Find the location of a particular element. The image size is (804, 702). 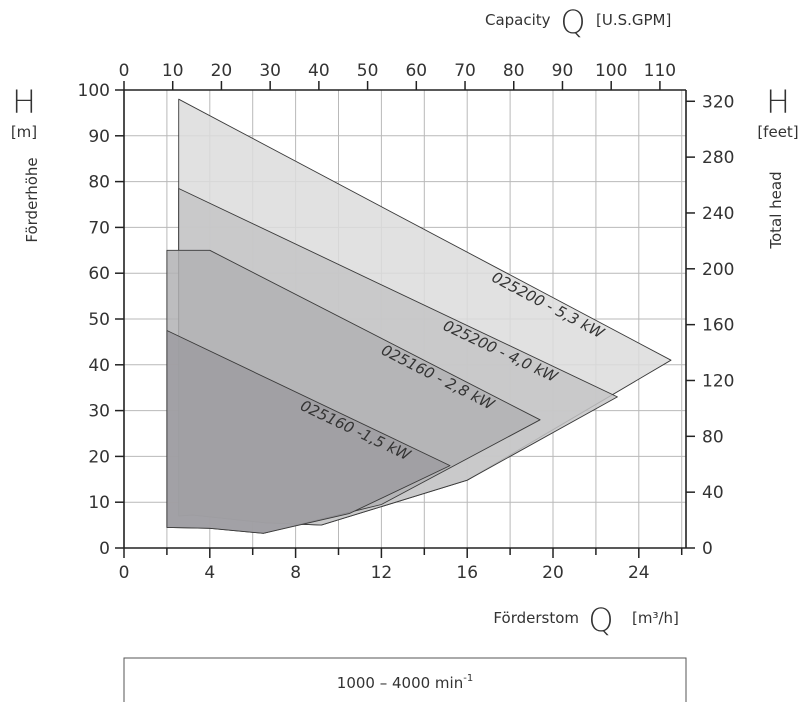

y2-tick-label: 80 is located at coordinates (713, 437).